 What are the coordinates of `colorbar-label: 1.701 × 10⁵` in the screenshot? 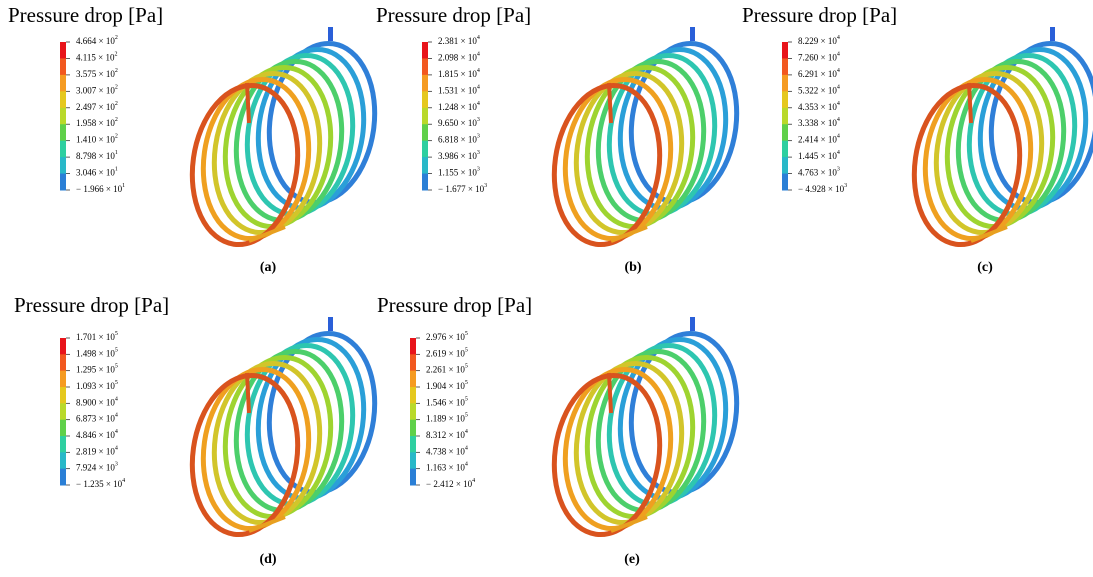 It's located at (97, 336).